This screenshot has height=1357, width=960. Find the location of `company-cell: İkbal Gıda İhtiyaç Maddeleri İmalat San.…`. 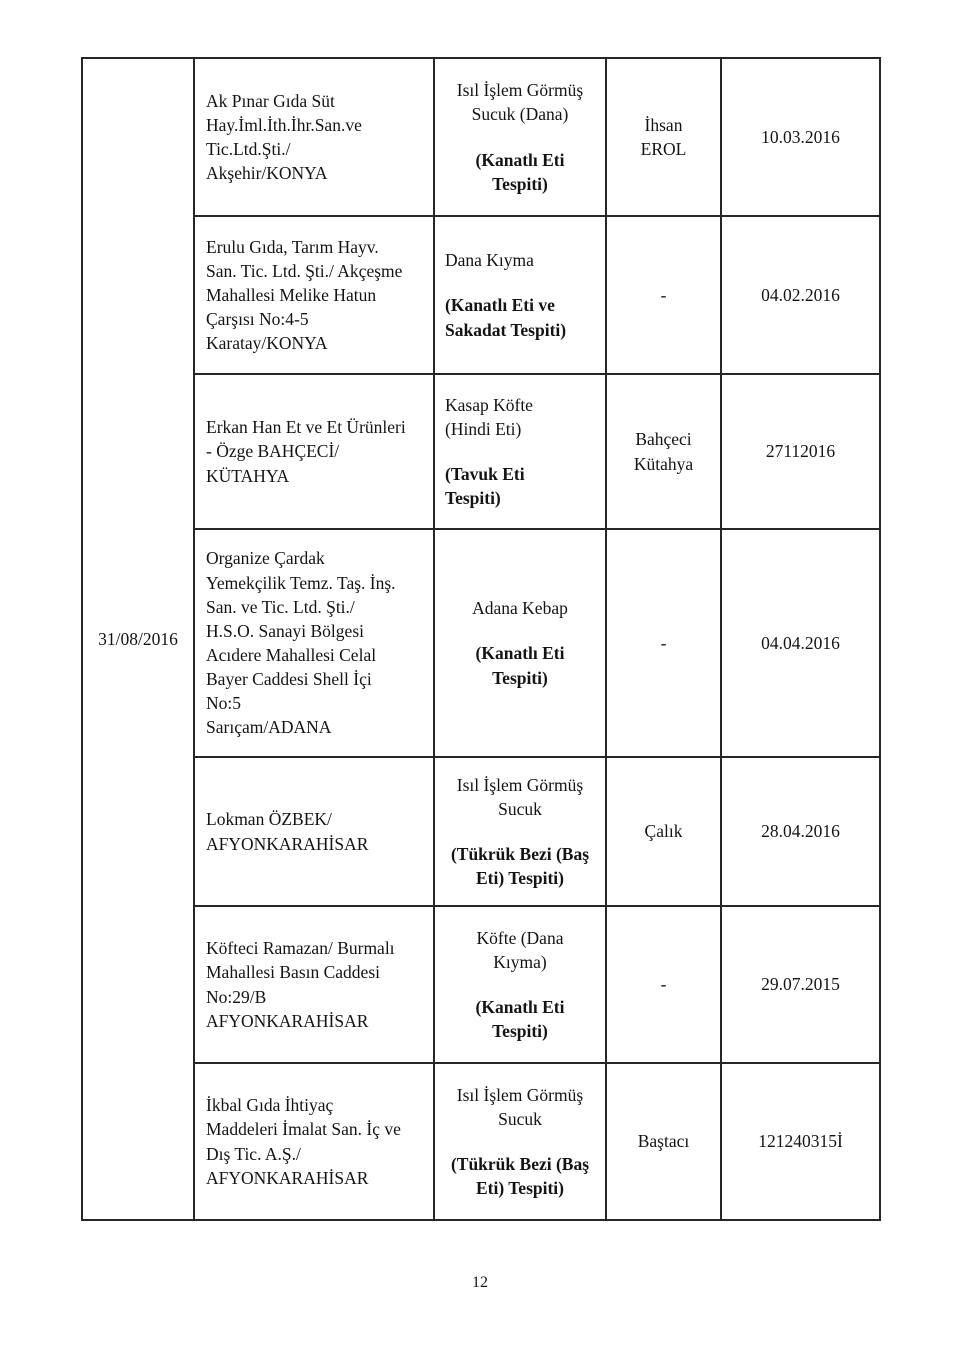

company-cell: İkbal Gıda İhtiyaç Maddeleri İmalat San.… is located at coordinates (314, 1141).